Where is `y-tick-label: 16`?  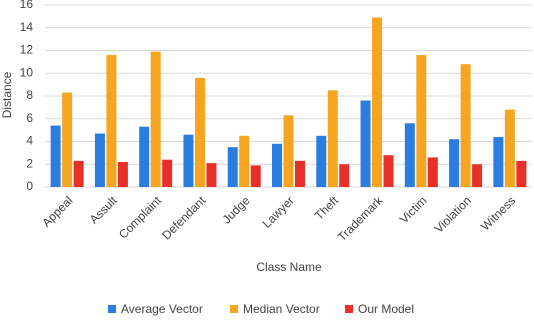 y-tick-label: 16 is located at coordinates (27, 5).